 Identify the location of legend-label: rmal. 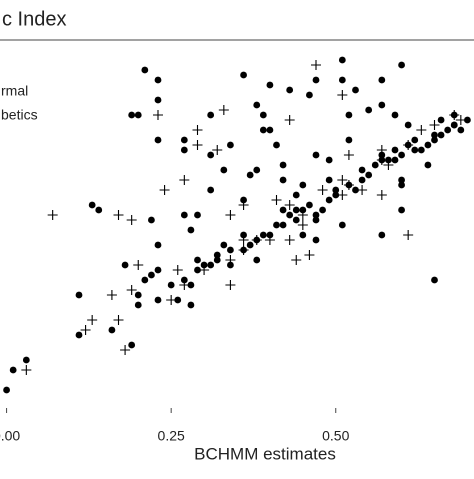
(14, 91).